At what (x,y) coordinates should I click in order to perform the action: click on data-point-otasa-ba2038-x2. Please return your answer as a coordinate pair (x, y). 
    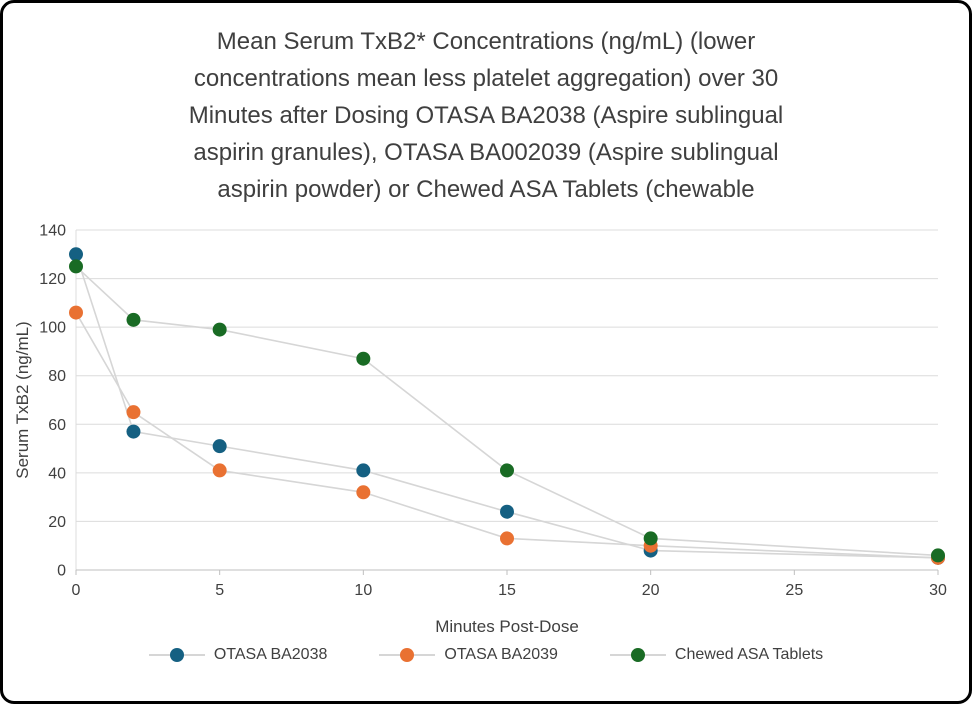
    Looking at the image, I should click on (133, 431).